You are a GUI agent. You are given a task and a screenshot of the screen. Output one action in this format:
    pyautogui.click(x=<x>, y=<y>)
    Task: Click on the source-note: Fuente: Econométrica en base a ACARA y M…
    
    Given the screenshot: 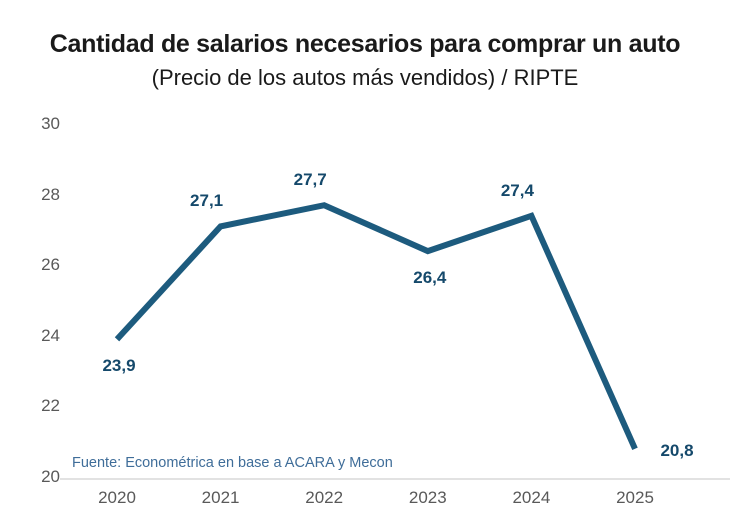 What is the action you would take?
    pyautogui.click(x=232, y=463)
    